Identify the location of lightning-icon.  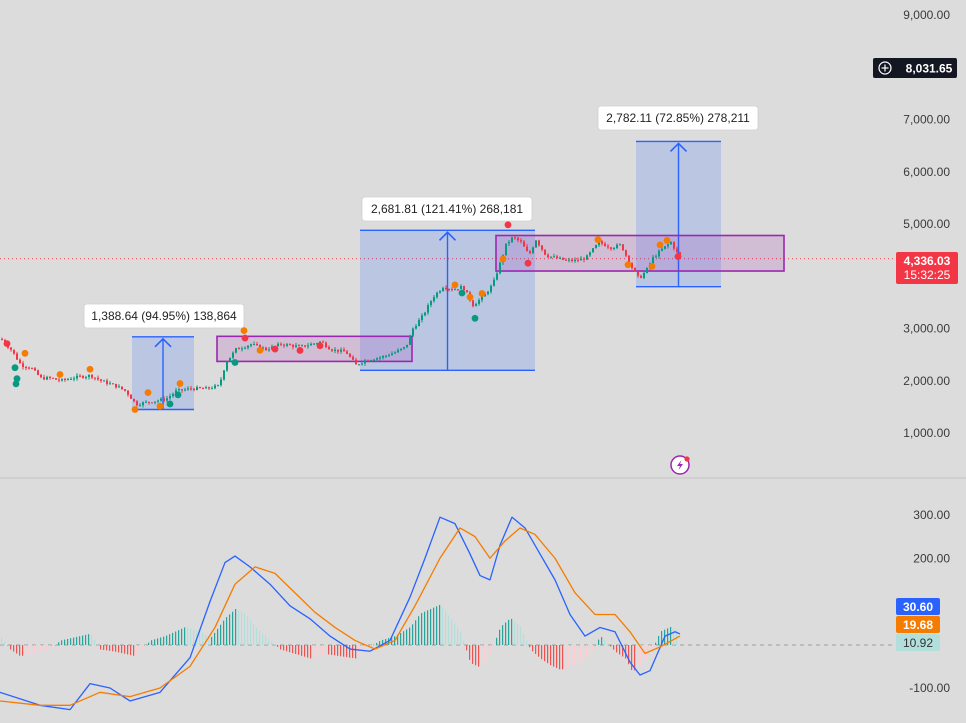
(680, 465).